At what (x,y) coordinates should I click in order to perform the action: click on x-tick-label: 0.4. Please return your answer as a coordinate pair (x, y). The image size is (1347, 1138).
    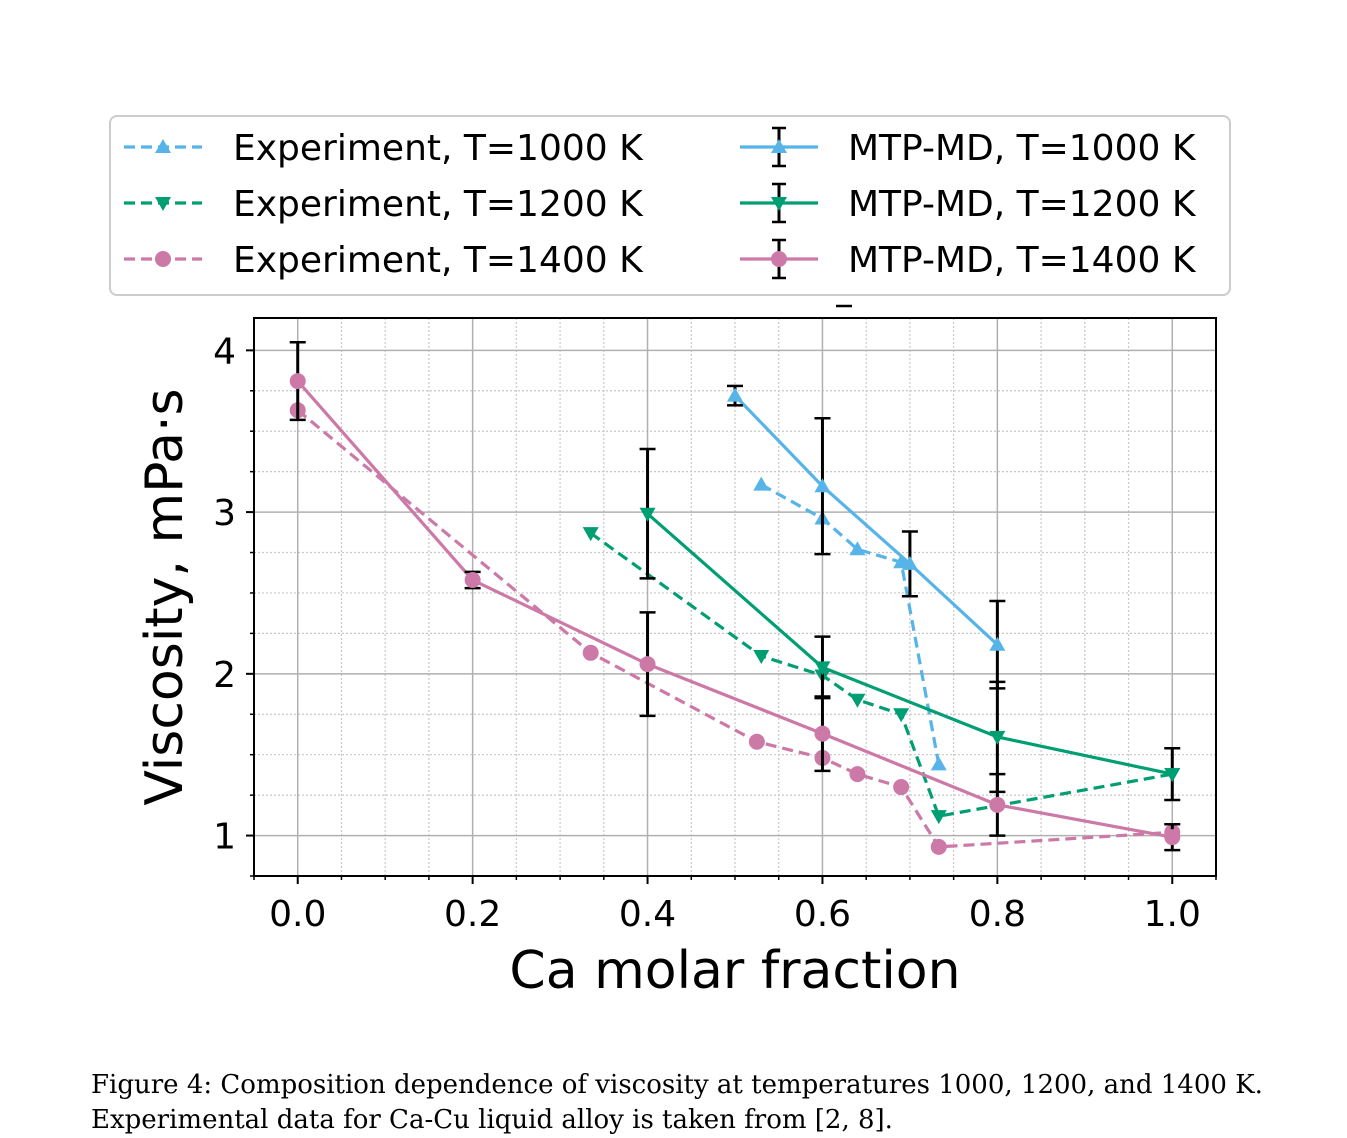
    Looking at the image, I should click on (647, 914).